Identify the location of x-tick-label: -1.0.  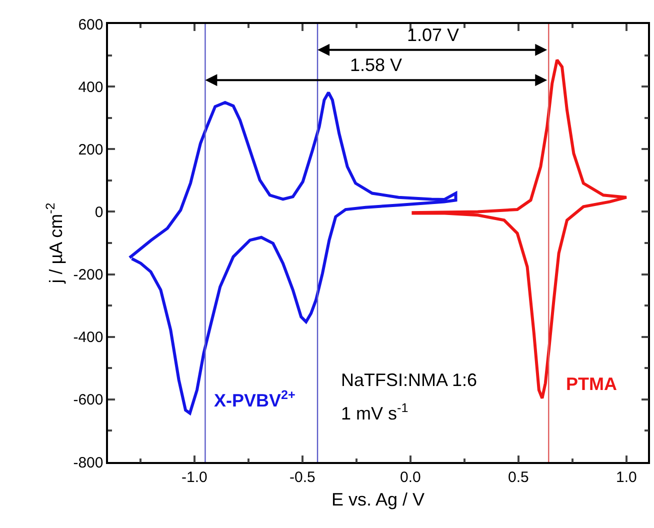
(194, 477).